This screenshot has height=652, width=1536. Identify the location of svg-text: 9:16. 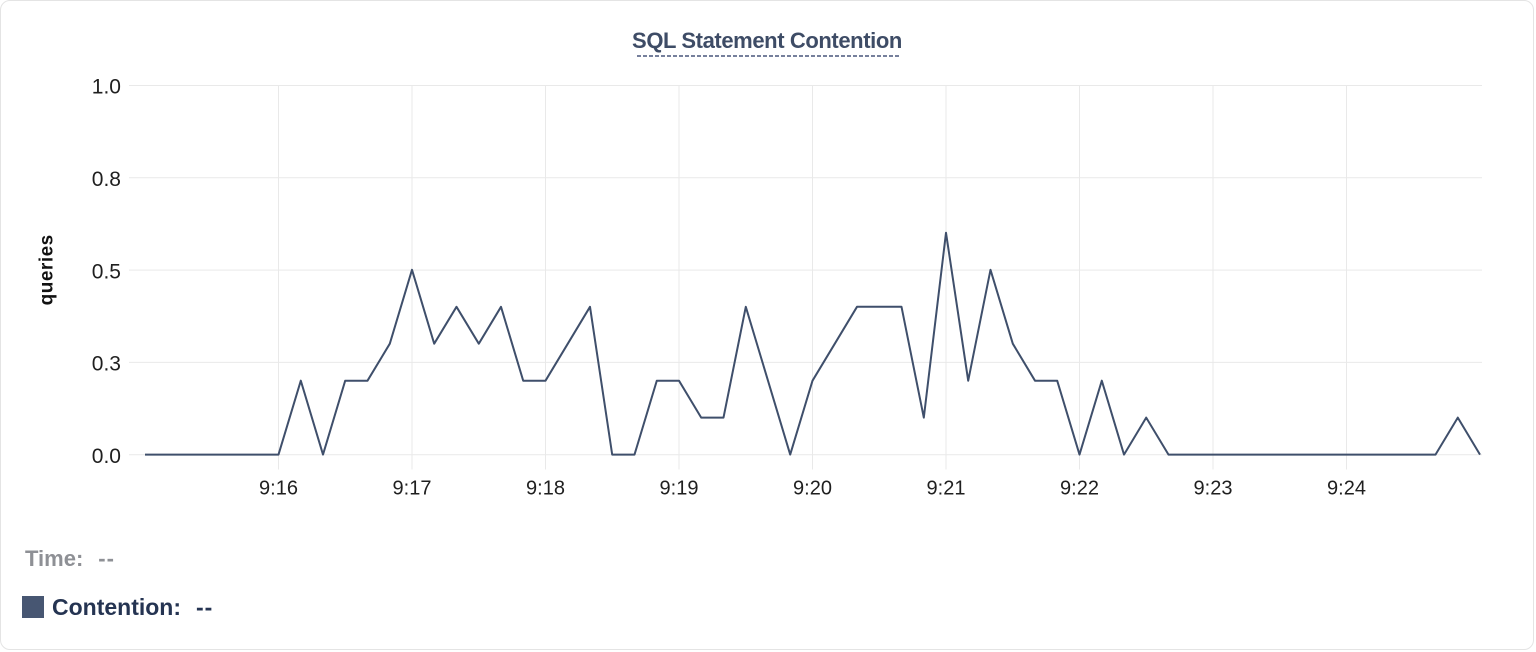
(278, 489).